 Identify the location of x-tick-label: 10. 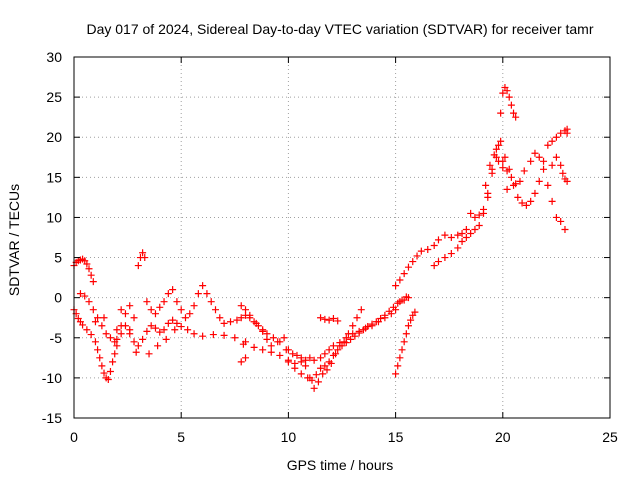
(289, 437).